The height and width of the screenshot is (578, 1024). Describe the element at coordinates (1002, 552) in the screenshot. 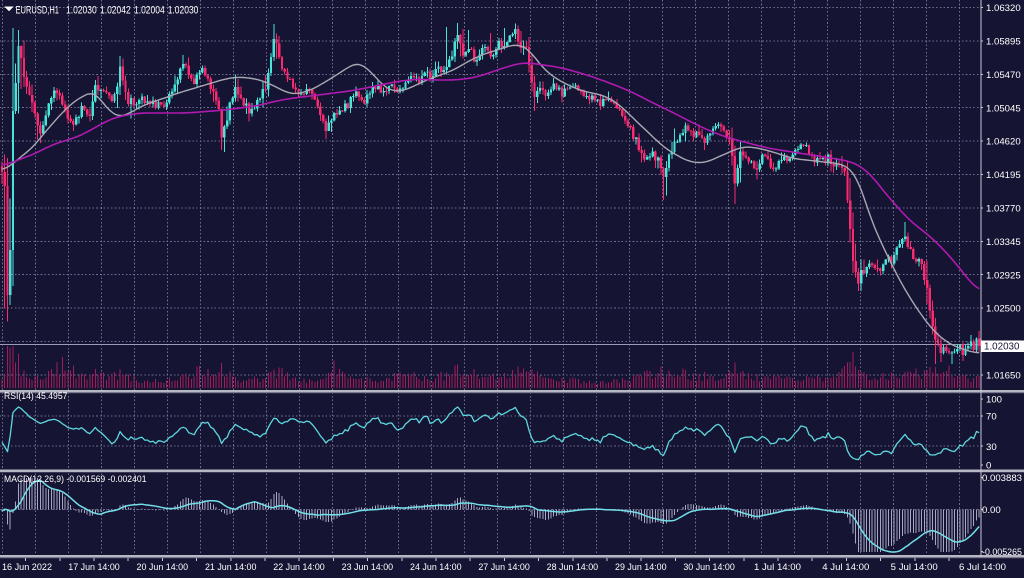

I see `svg-text: -0.005265` at that location.